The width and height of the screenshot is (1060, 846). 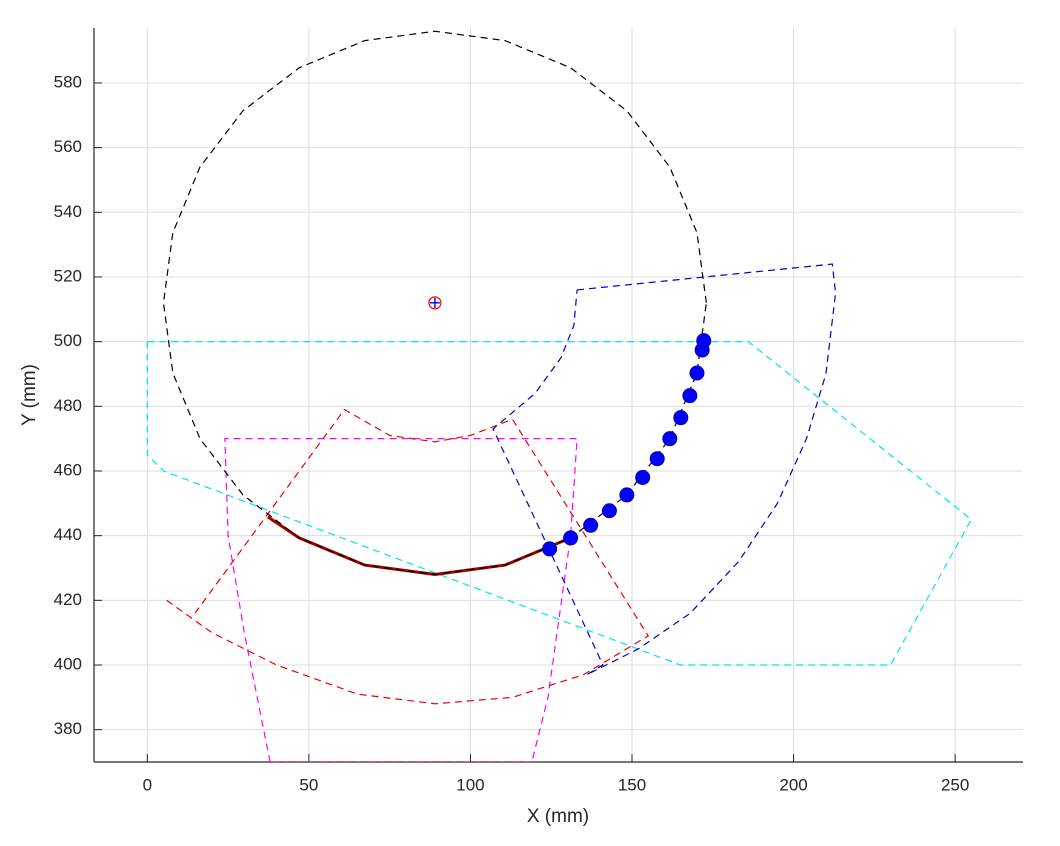 I want to click on y-tick-label: 580, so click(x=68, y=81).